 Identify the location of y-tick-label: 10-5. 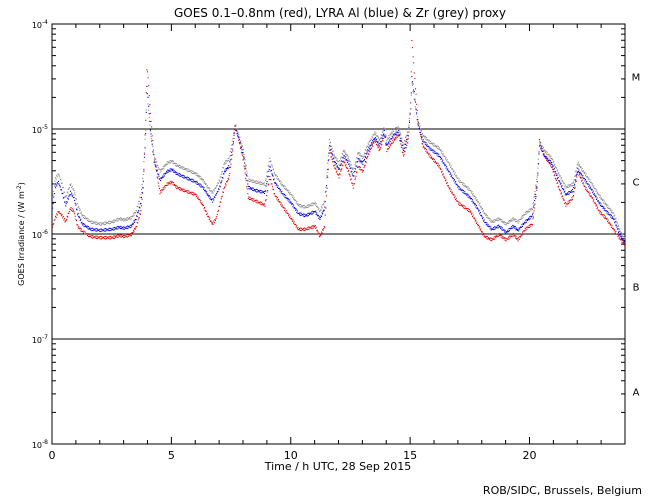
(40, 129).